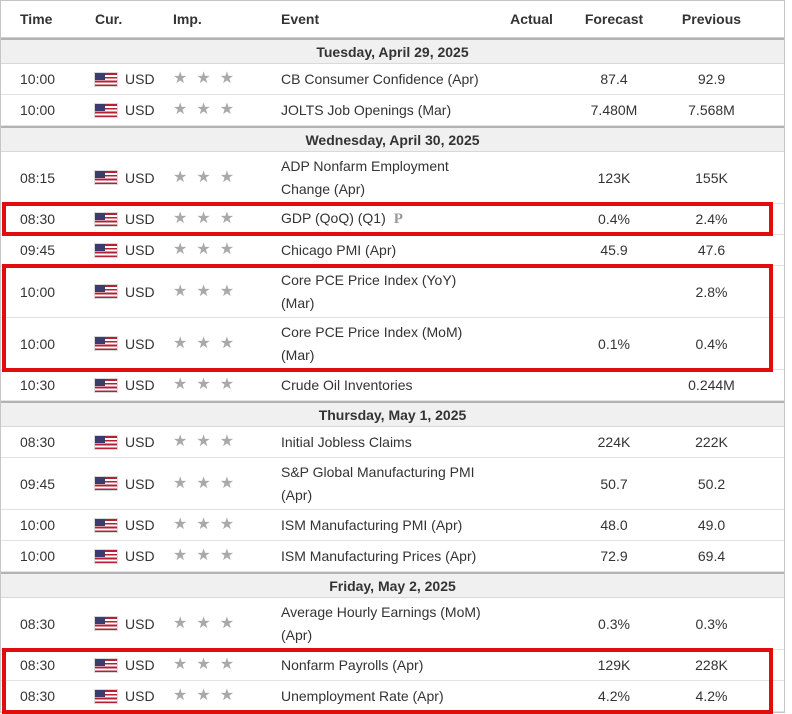  Describe the element at coordinates (109, 19) in the screenshot. I see `column-header-currency: Cur.` at that location.